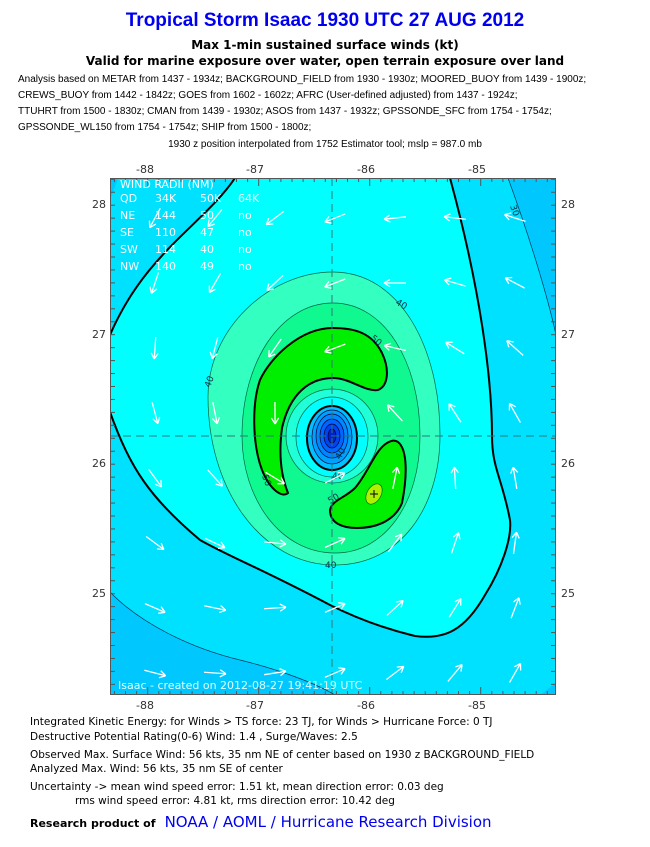 The width and height of the screenshot is (650, 847). Describe the element at coordinates (513, 211) in the screenshot. I see `contour-label: 30` at that location.